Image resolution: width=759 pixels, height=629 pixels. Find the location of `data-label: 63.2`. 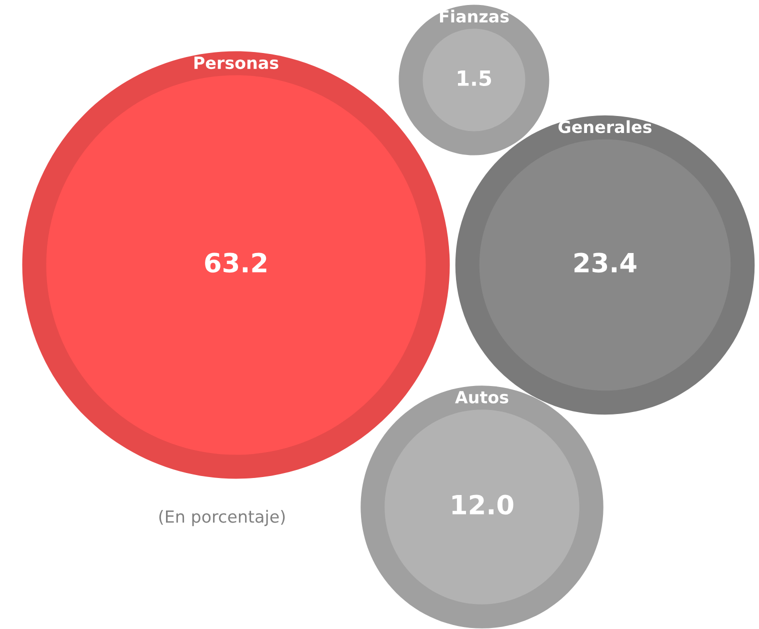

data-label: 63.2 is located at coordinates (235, 262).